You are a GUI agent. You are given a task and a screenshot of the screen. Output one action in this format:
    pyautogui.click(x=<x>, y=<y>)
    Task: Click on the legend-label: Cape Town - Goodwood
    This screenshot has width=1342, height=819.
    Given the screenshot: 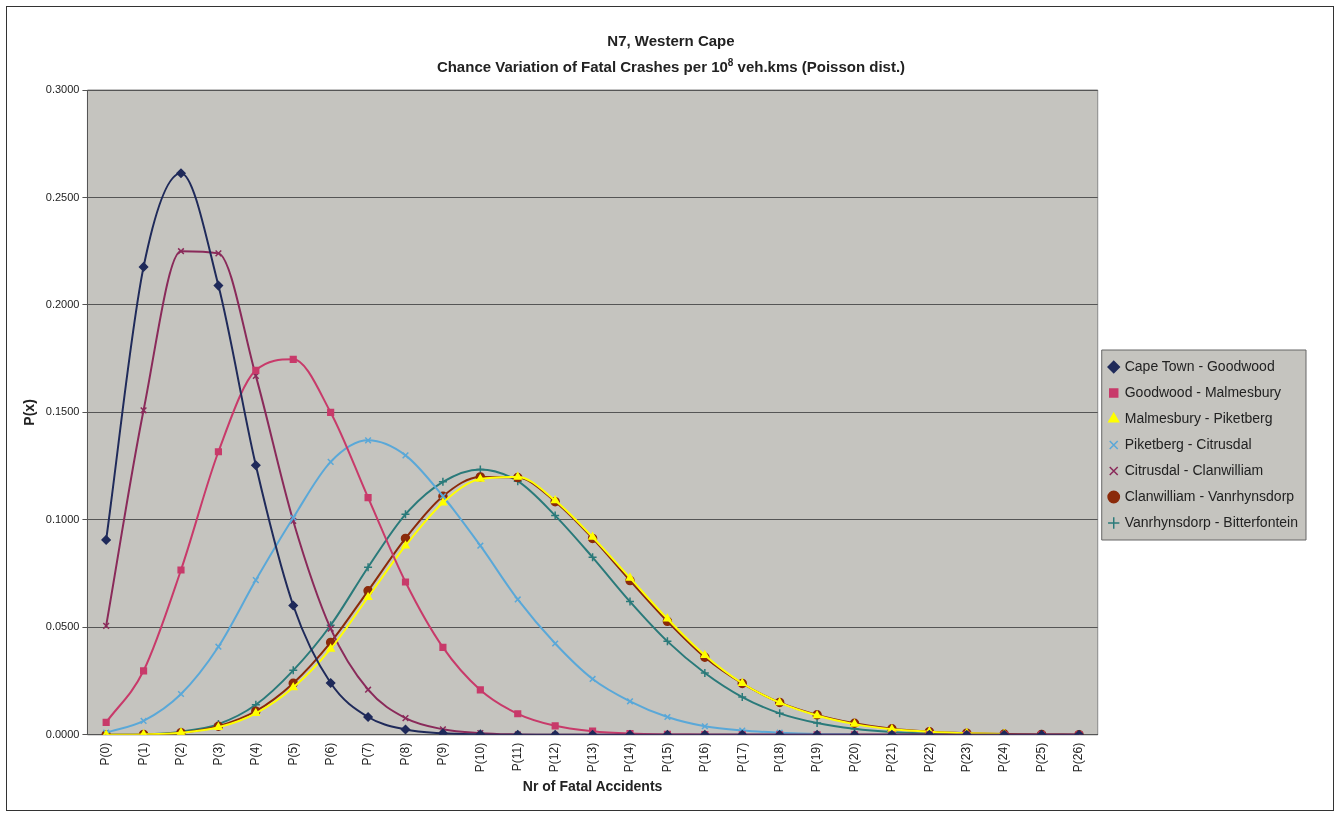 What is the action you would take?
    pyautogui.click(x=1199, y=365)
    